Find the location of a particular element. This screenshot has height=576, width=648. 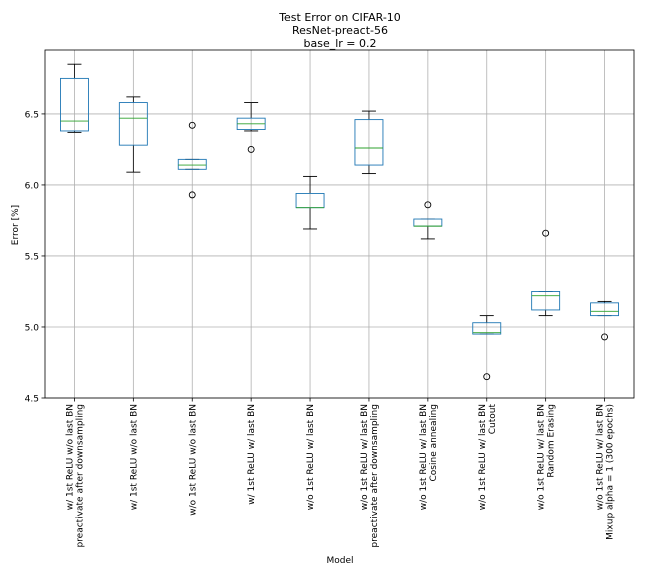

y-axis-label: Error [%] is located at coordinates (16, 225).